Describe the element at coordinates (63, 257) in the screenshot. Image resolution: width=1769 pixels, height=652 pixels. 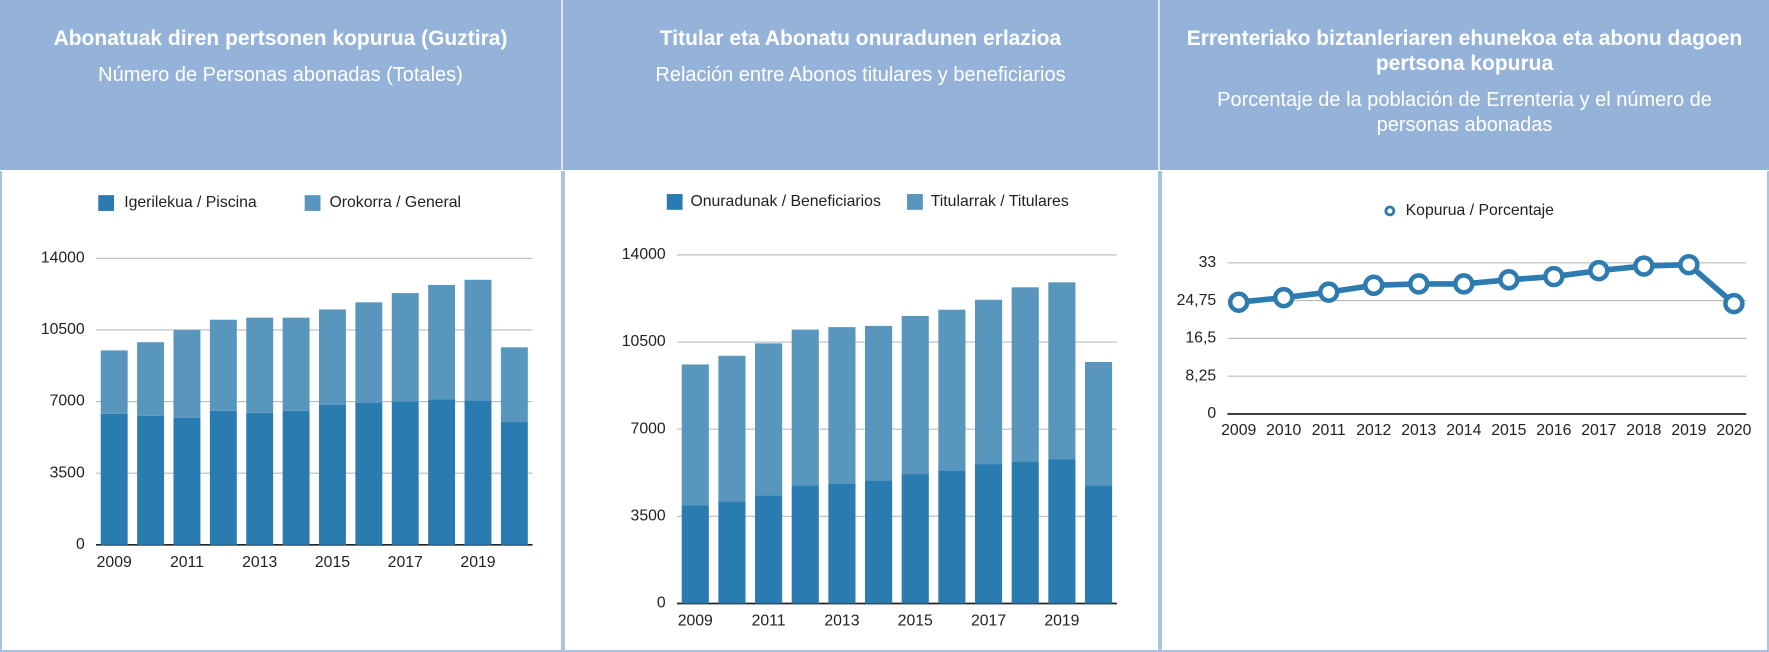
I see `y-tick-label: 14000` at that location.